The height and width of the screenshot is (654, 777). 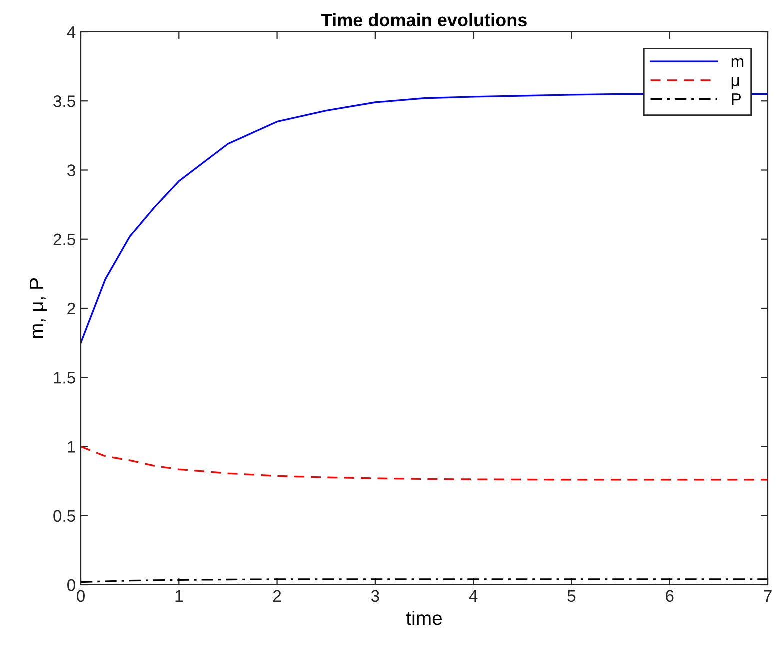 What do you see at coordinates (81, 596) in the screenshot?
I see `x-tick-label: 0` at bounding box center [81, 596].